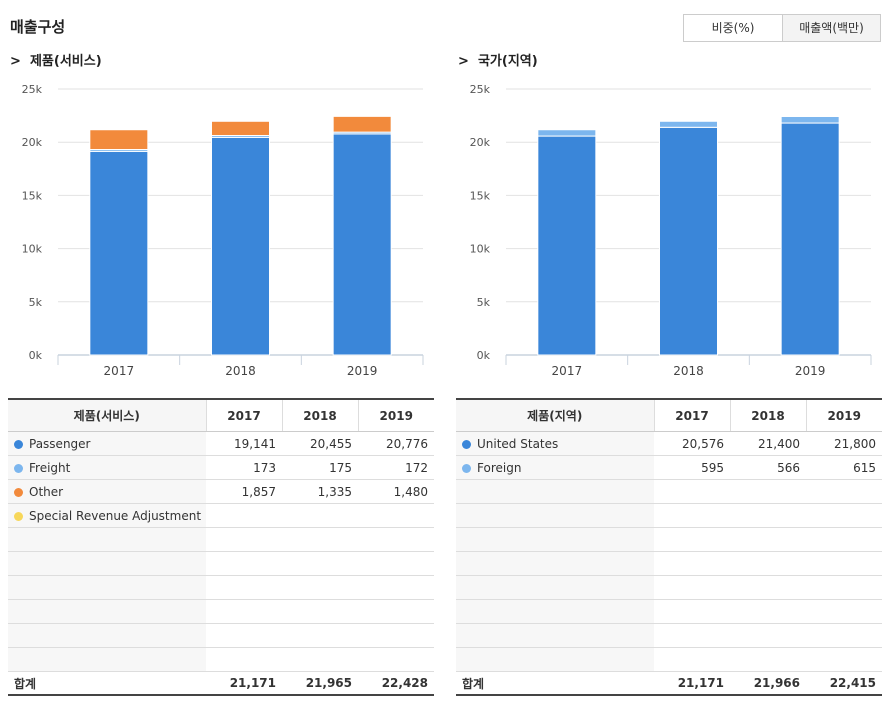 The width and height of the screenshot is (893, 702). Describe the element at coordinates (831, 28) in the screenshot. I see `amount-tab: 매출액(백만)` at that location.